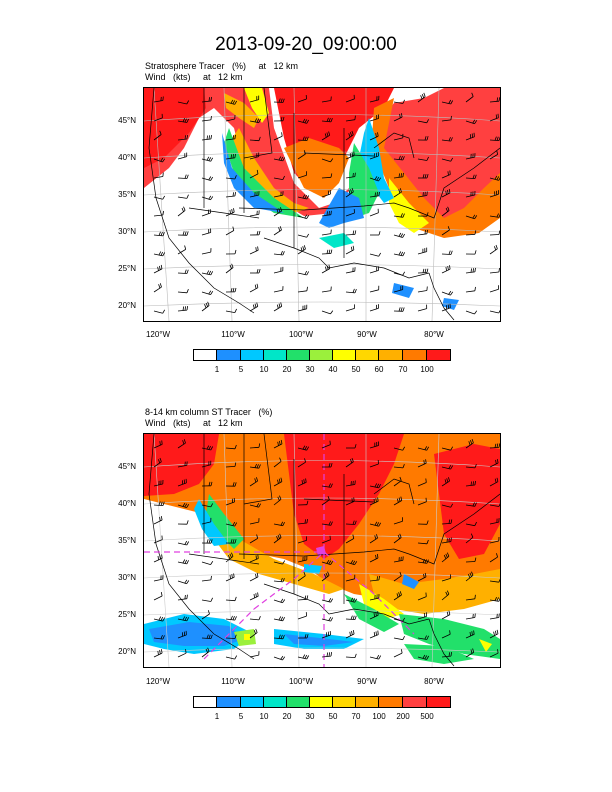 This screenshot has height=792, width=612. What do you see at coordinates (367, 681) in the screenshot?
I see `lon-label: 90°W` at bounding box center [367, 681].